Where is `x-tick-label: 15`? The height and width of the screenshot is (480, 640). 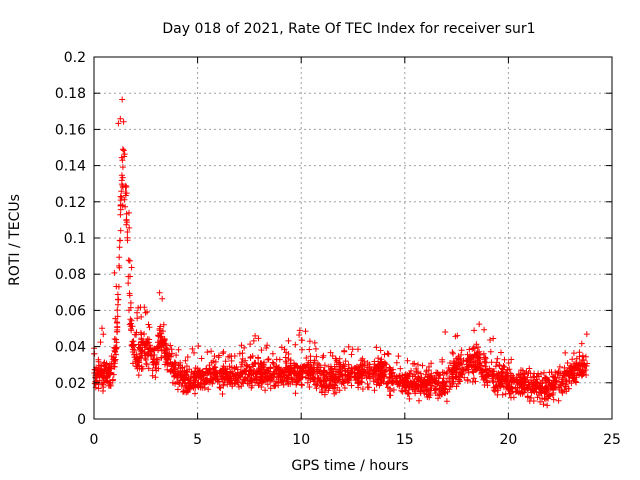
x-tick-label: 15 is located at coordinates (405, 440).